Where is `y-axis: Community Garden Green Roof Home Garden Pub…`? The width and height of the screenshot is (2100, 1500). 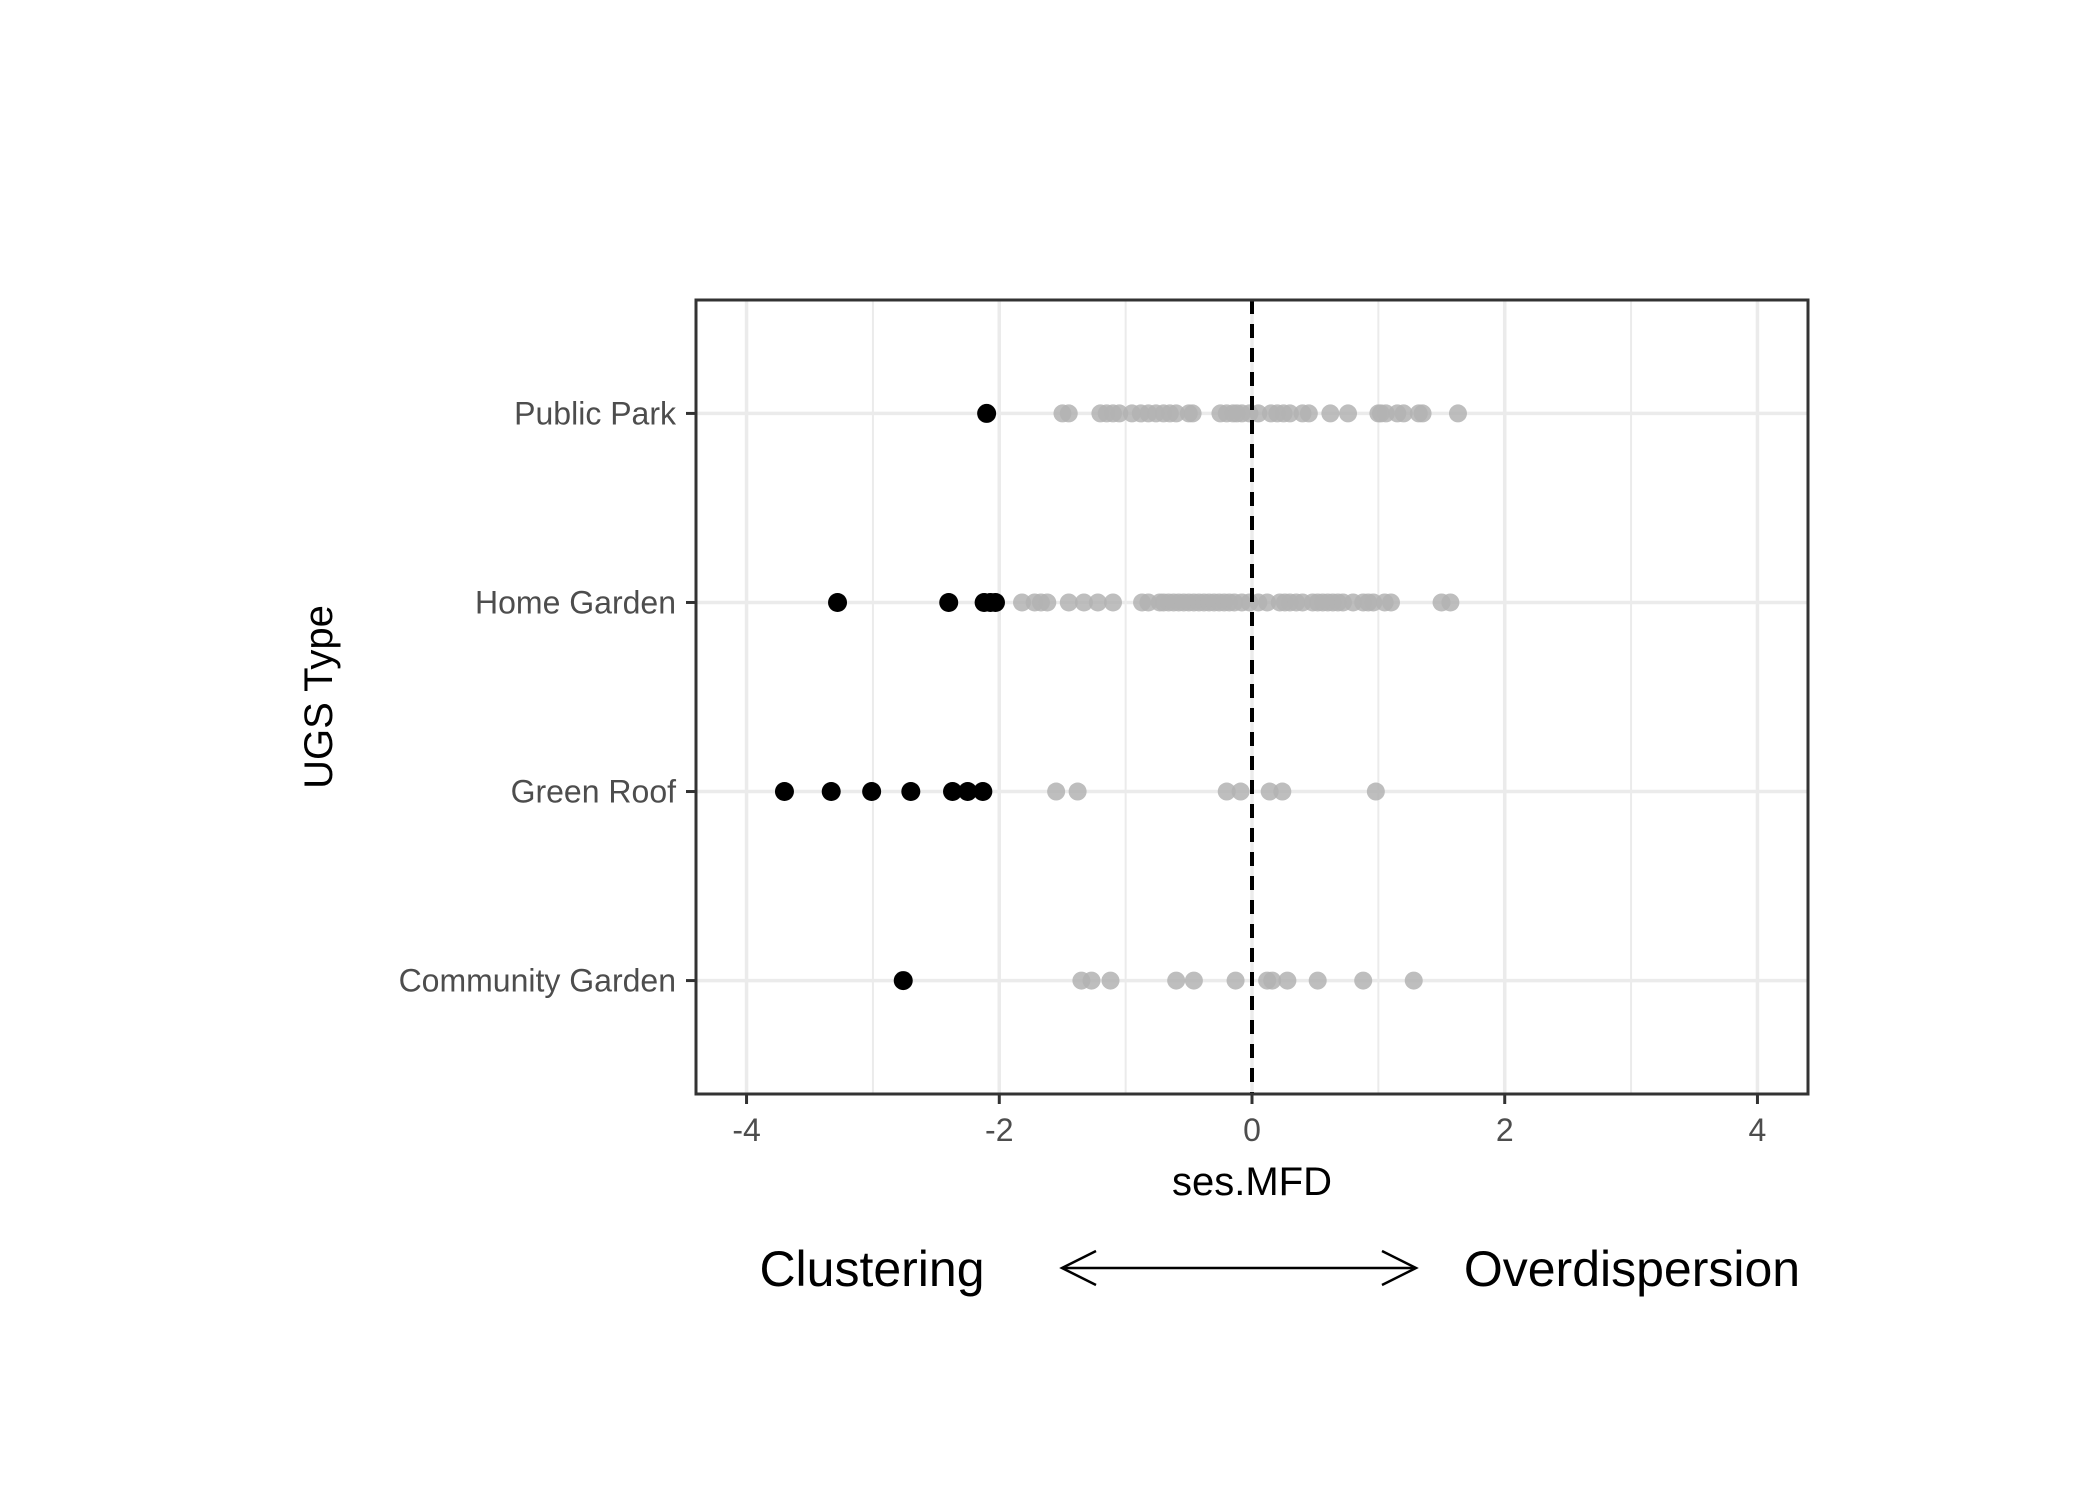 y-axis: Community Garden Green Roof Home Garden Pub… is located at coordinates (547, 697).